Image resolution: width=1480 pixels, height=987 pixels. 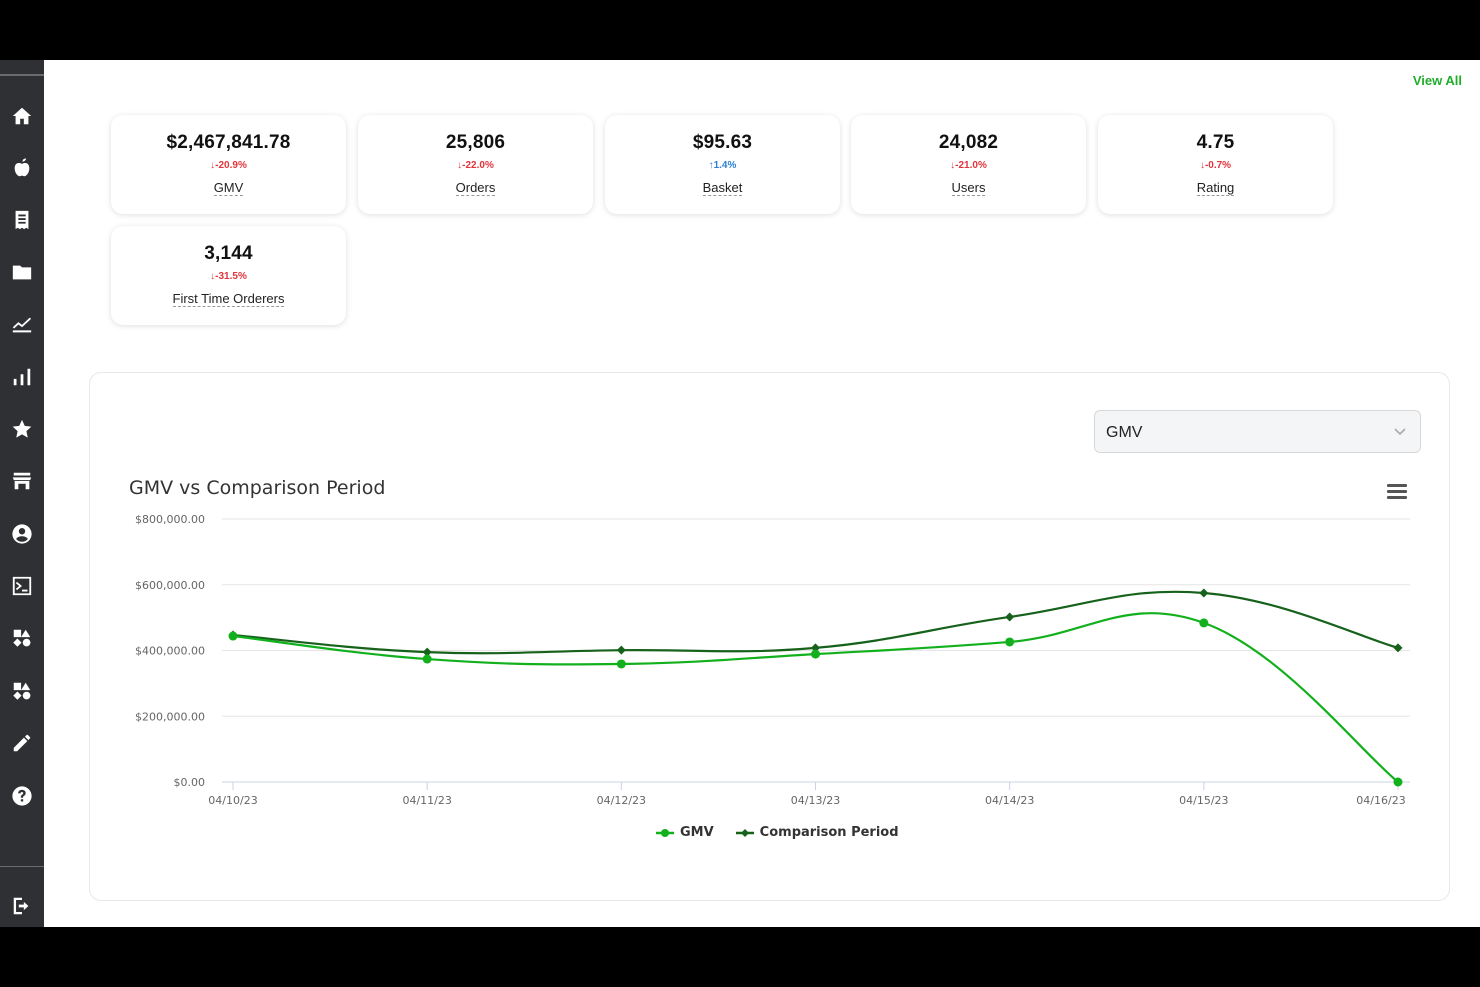 What do you see at coordinates (22, 272) in the screenshot?
I see `folder-icon` at bounding box center [22, 272].